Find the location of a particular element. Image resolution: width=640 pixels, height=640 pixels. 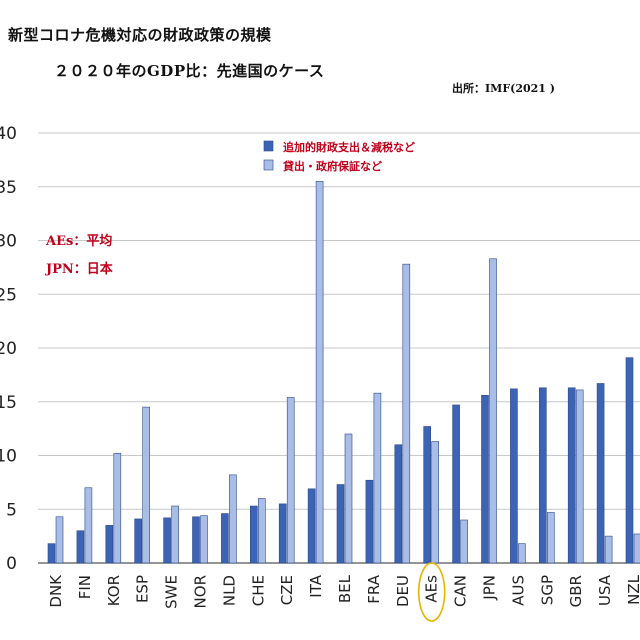

bar-can-series2 is located at coordinates (464, 541).